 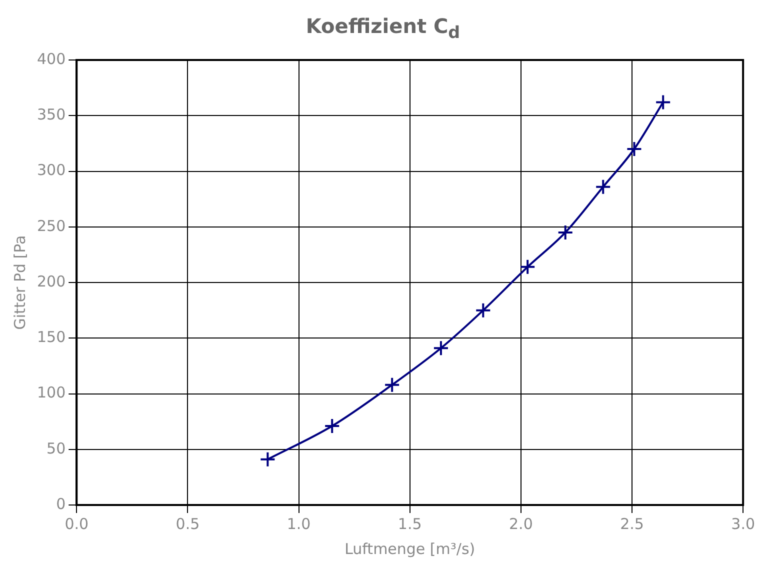 I want to click on chart-title: Koeffizient C$_{d}$, so click(x=383, y=28).